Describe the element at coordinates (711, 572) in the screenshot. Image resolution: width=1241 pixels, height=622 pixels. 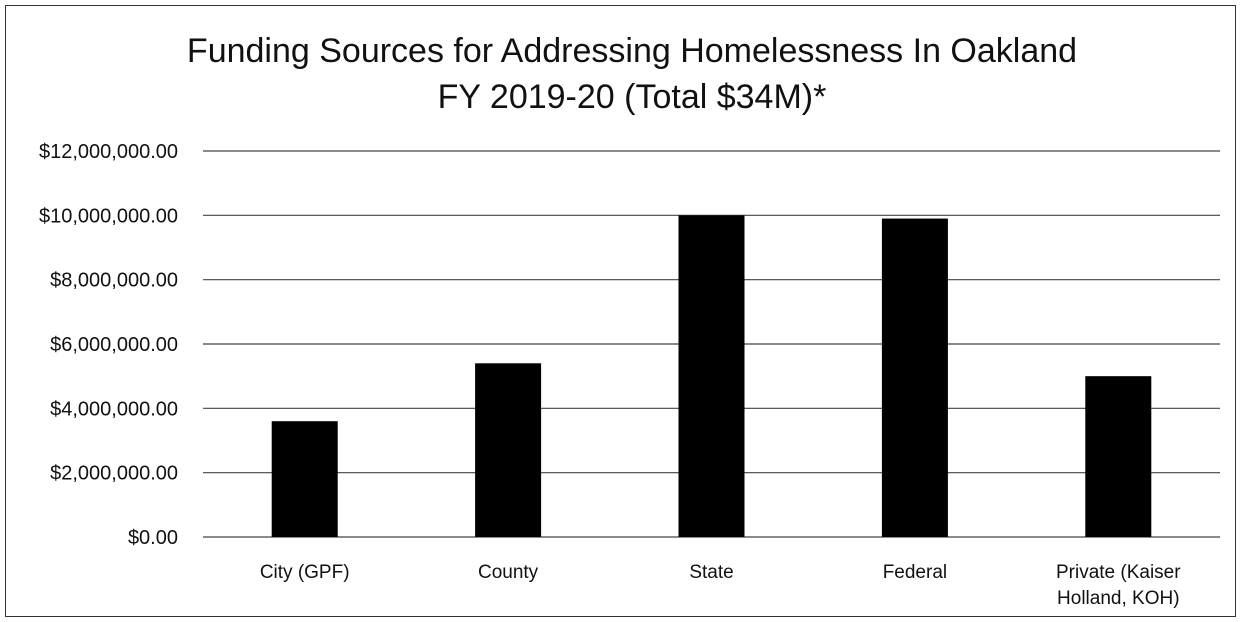
I see `x-category-label: State` at that location.